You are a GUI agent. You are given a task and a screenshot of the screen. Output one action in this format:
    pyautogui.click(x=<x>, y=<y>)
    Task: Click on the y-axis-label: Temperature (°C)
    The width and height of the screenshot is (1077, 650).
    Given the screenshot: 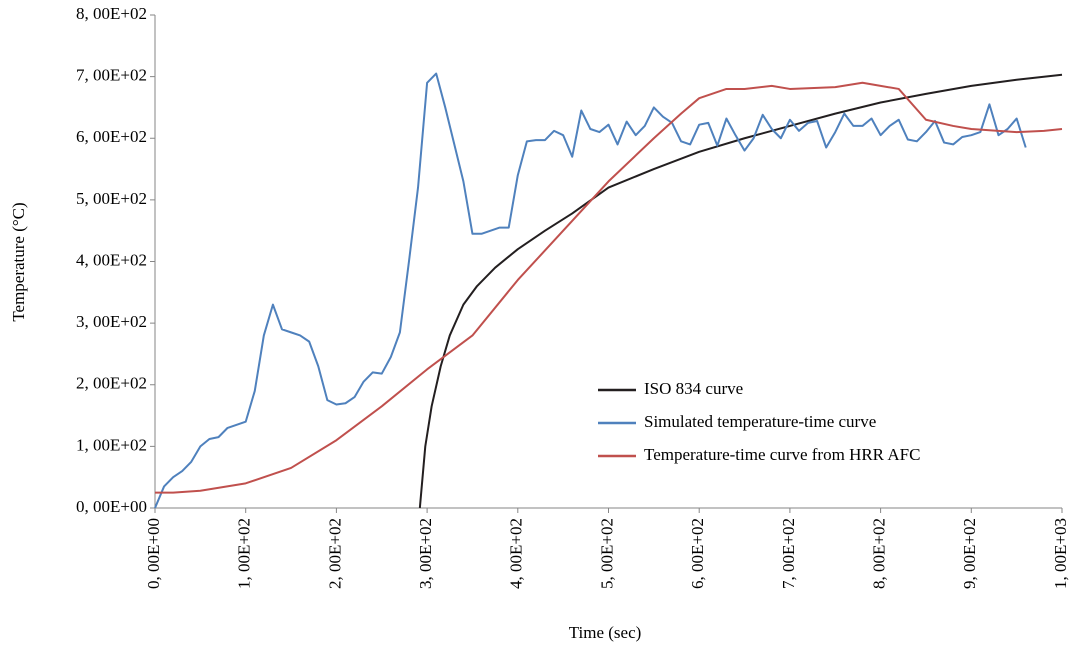 What is the action you would take?
    pyautogui.click(x=18, y=261)
    